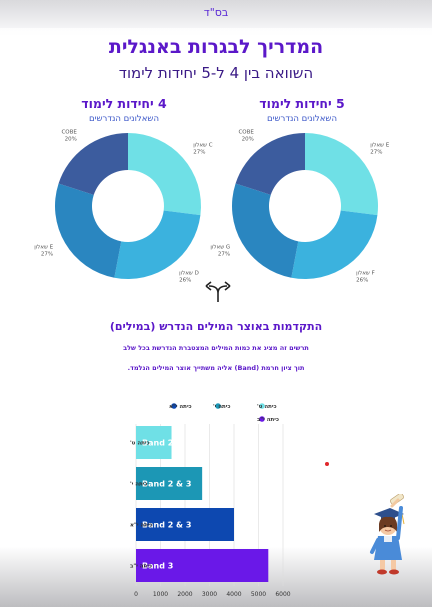 This screenshot has width=432, height=607. I want to click on category-label: כיתה ט', so click(140, 444).